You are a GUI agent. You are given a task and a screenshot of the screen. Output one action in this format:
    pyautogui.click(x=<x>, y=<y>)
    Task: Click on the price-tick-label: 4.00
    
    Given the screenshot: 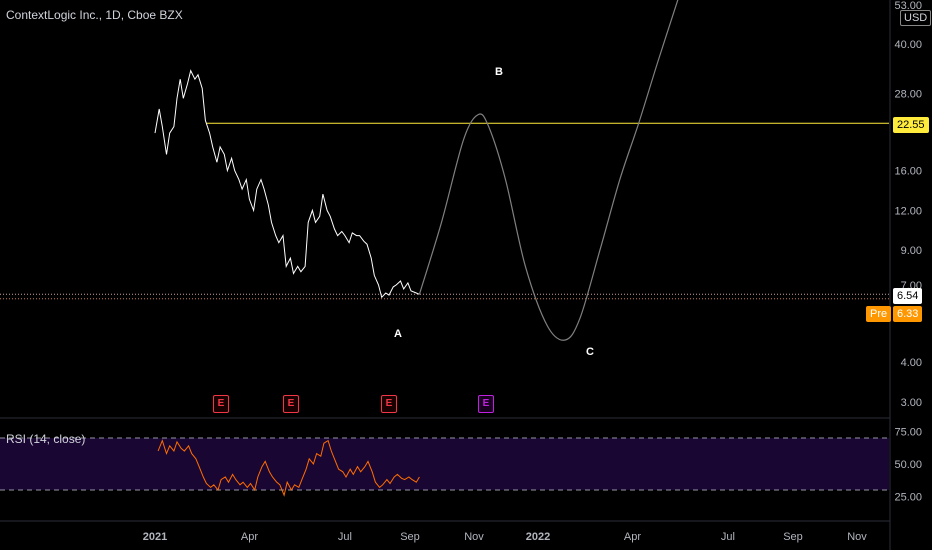 What is the action you would take?
    pyautogui.click(x=911, y=363)
    